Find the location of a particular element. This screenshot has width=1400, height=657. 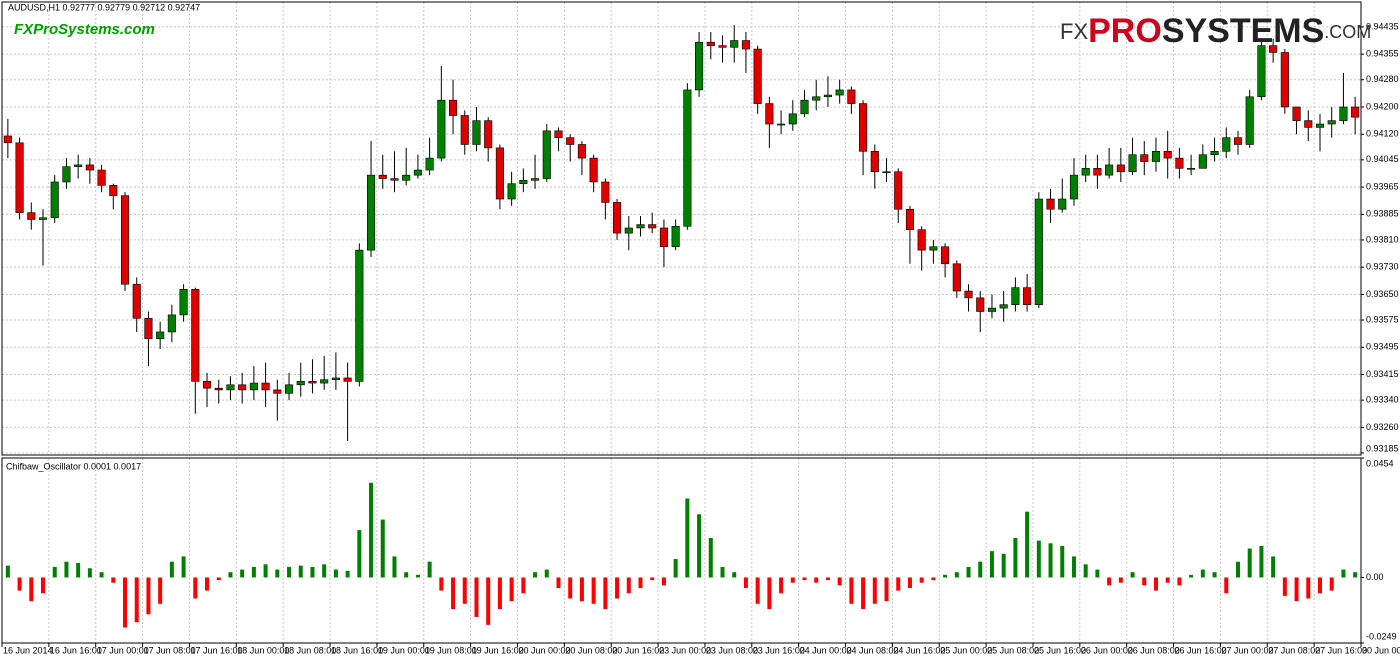

y-tick-label: 0.94200 is located at coordinates (1382, 106).